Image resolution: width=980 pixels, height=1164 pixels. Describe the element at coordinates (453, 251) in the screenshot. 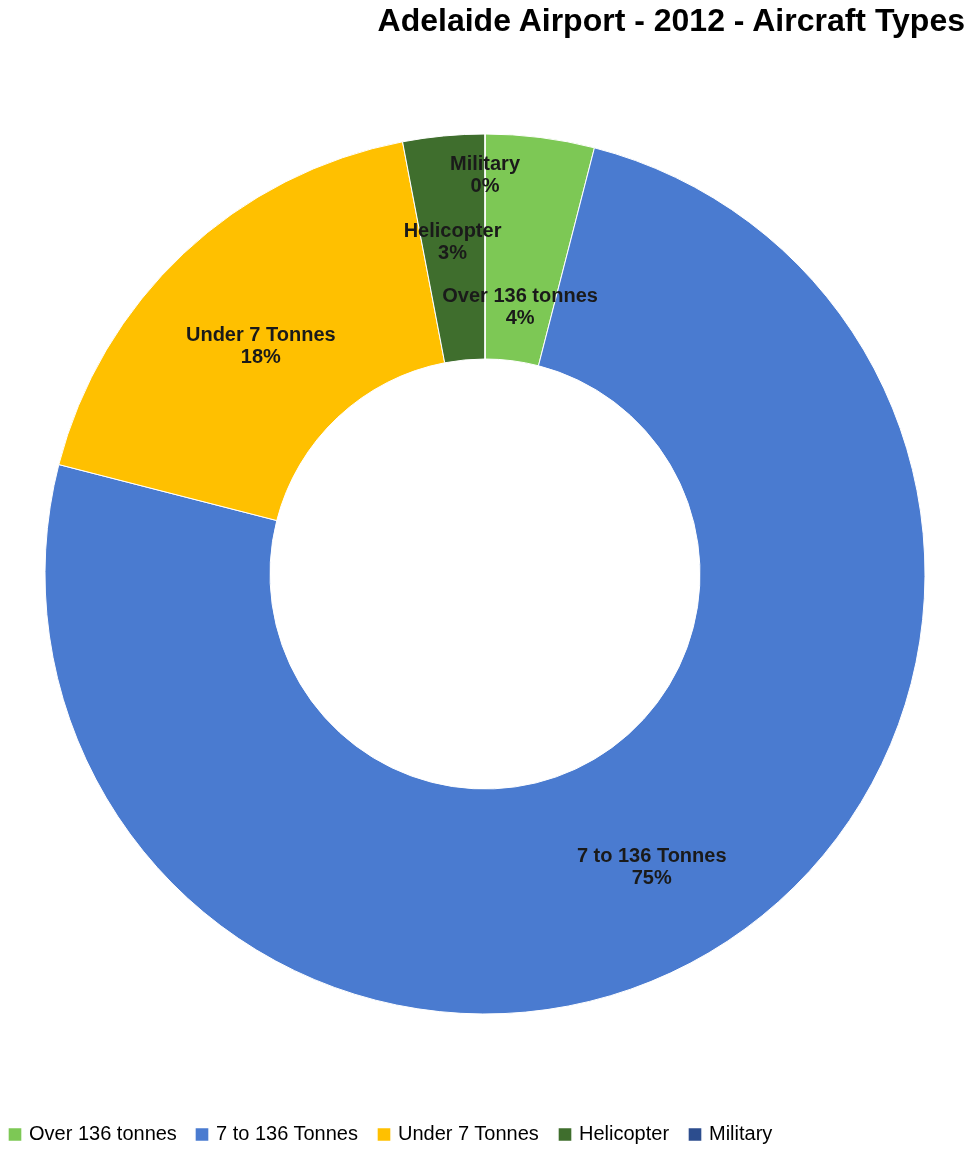

I see `data-label: 3%` at that location.